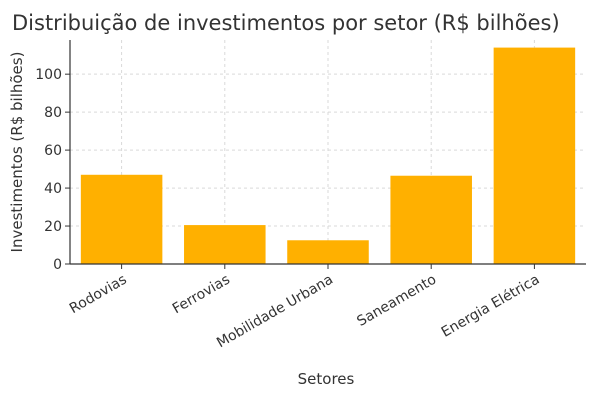 The width and height of the screenshot is (600, 400). I want to click on bar-ferrovias, so click(225, 244).